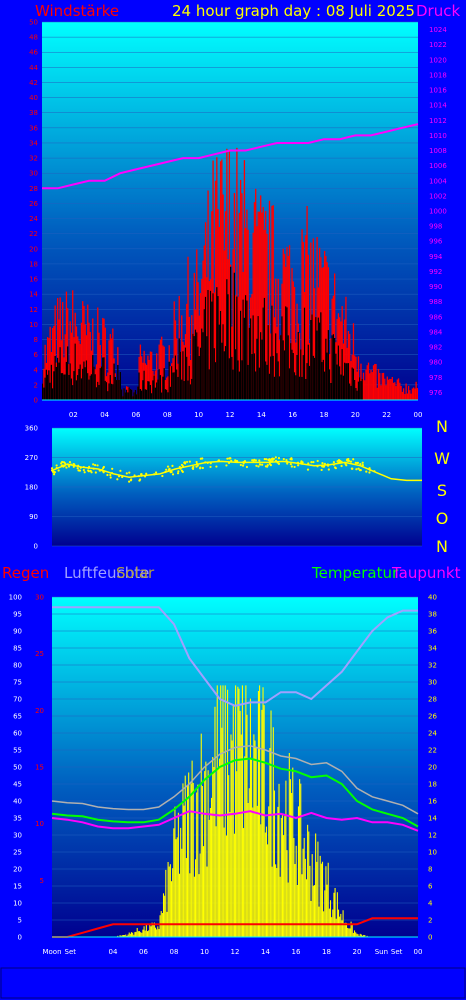 This screenshot has height=1000, width=466. Describe the element at coordinates (136, 415) in the screenshot. I see `plot1-x-tick: 06` at that location.